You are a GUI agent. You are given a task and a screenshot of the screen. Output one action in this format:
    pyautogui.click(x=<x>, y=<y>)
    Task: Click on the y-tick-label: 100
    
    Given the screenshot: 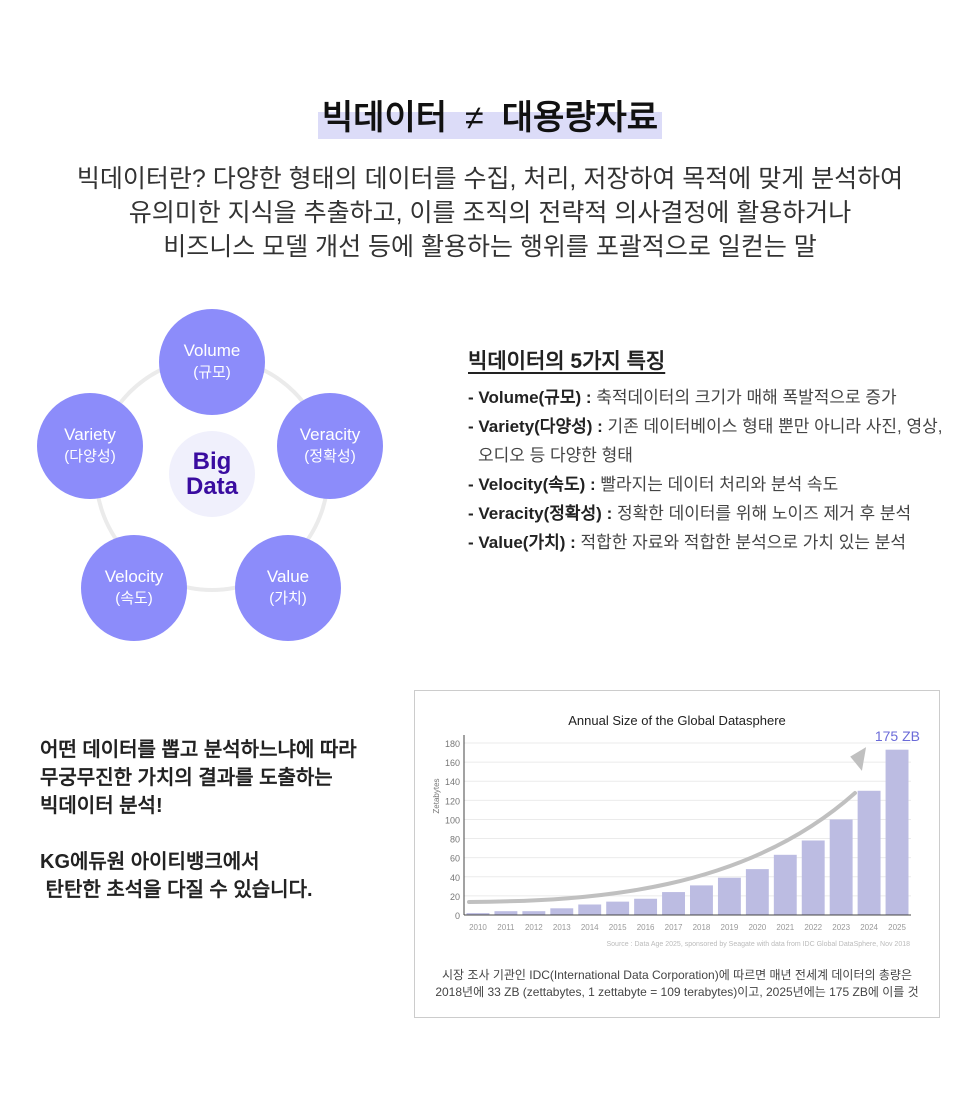 What is the action you would take?
    pyautogui.click(x=452, y=820)
    